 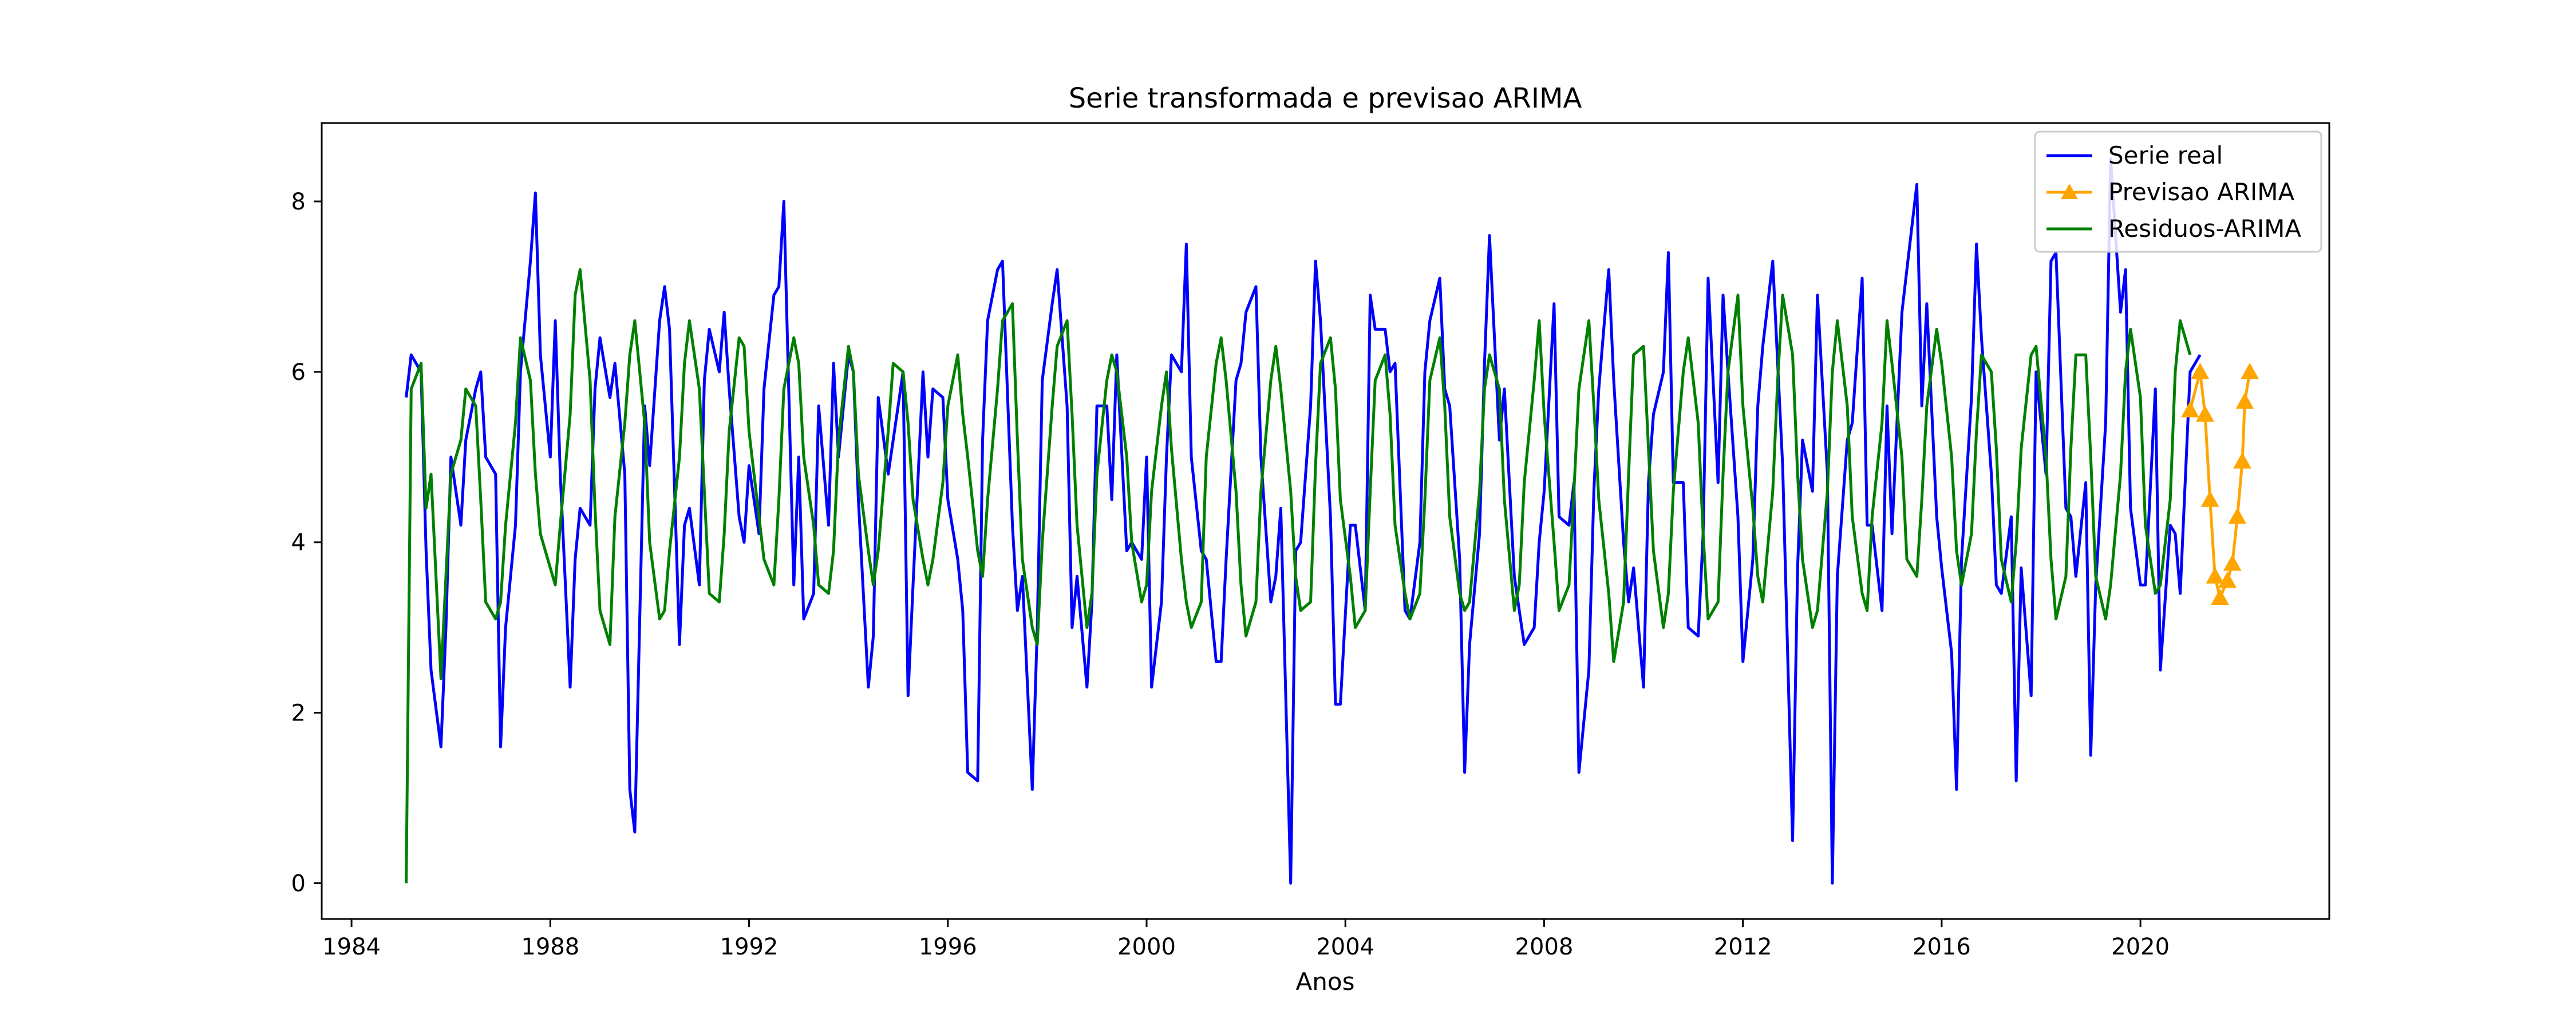 I want to click on y-tick-label: 6, so click(x=298, y=372).